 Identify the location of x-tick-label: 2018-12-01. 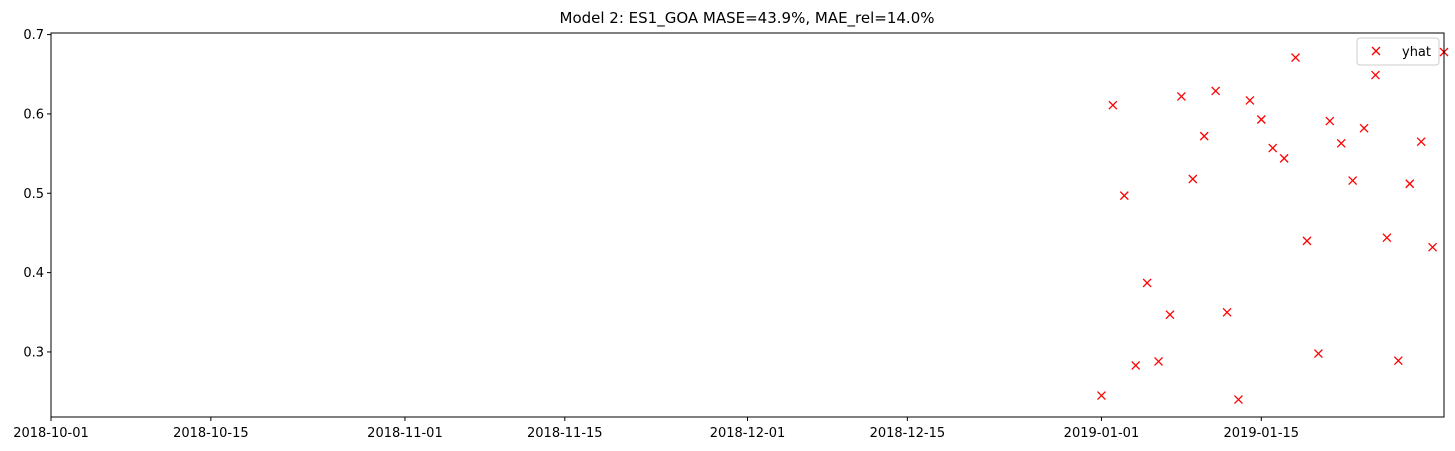
(748, 433).